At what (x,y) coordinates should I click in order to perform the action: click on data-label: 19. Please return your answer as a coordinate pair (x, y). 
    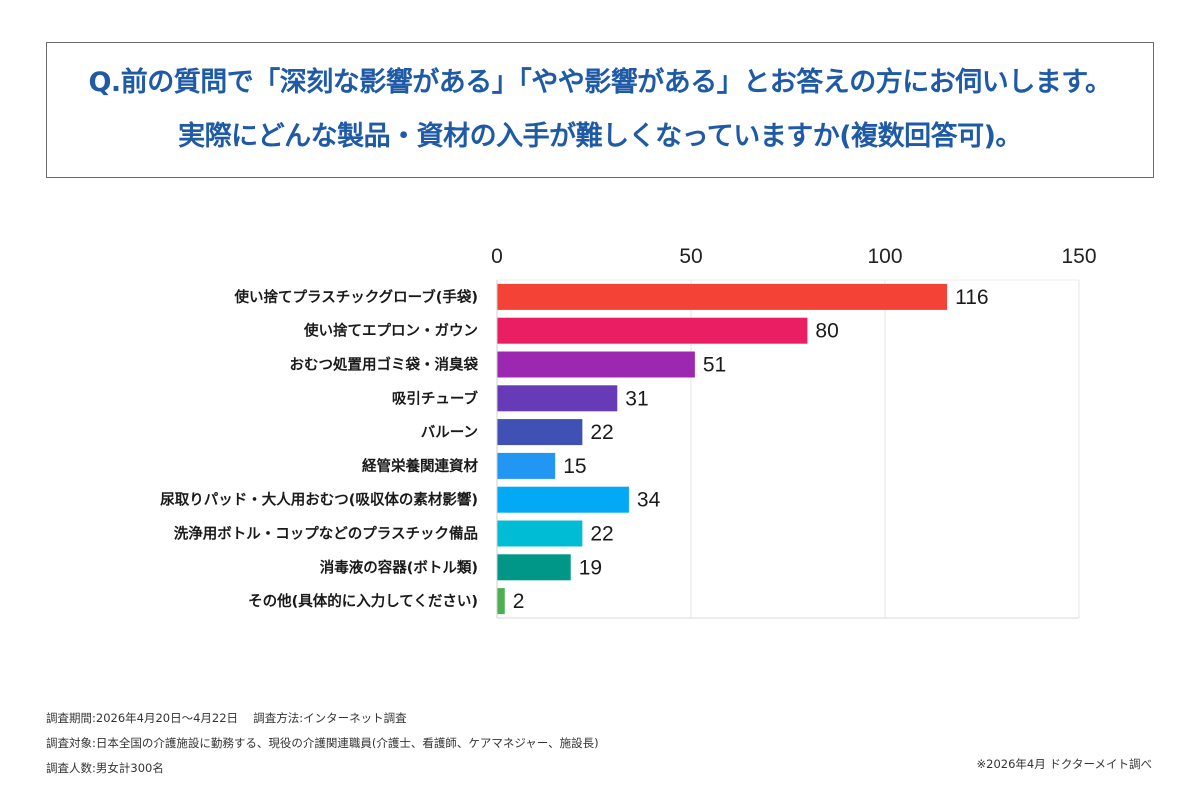
    Looking at the image, I should click on (590, 567).